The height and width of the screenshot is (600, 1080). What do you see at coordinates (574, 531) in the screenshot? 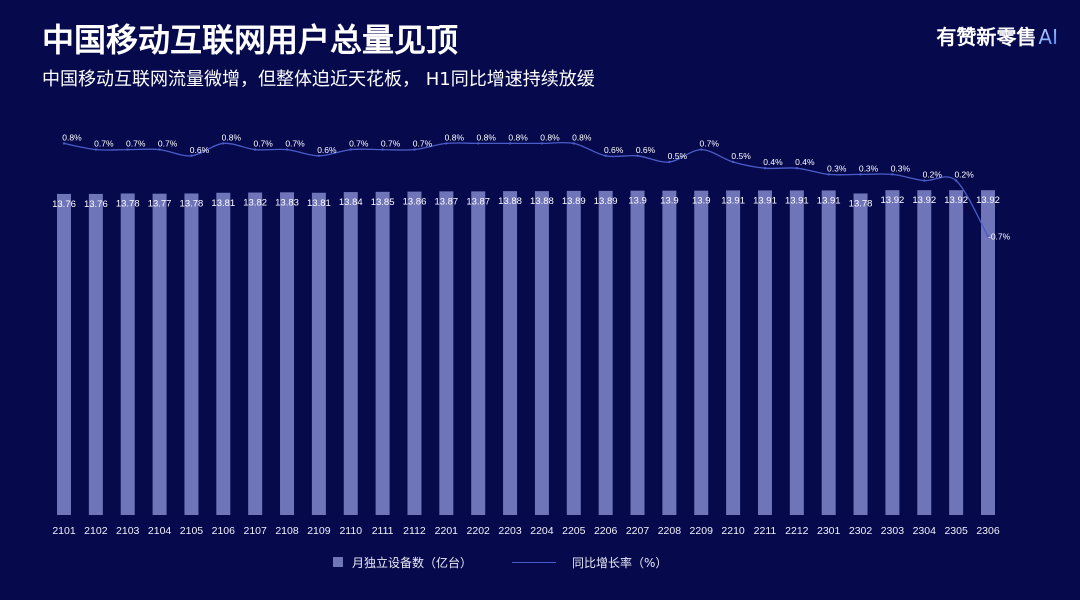
I see `x-tick-label: 2205` at bounding box center [574, 531].